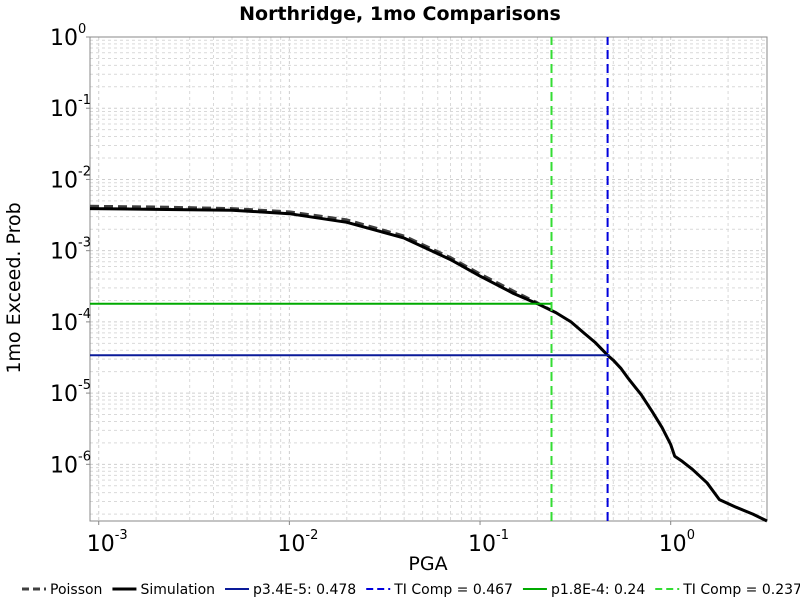 The height and width of the screenshot is (600, 800). What do you see at coordinates (427, 564) in the screenshot?
I see `x-axis-label: PGA` at bounding box center [427, 564].